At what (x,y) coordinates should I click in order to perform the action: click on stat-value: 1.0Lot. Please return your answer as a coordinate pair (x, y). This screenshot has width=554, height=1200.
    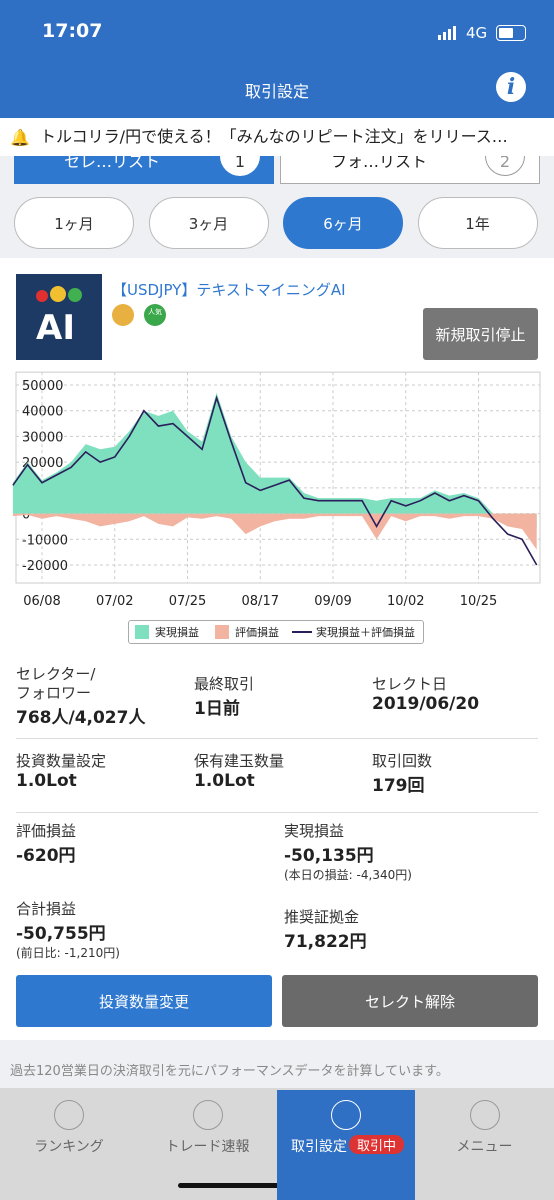
    Looking at the image, I should click on (224, 781).